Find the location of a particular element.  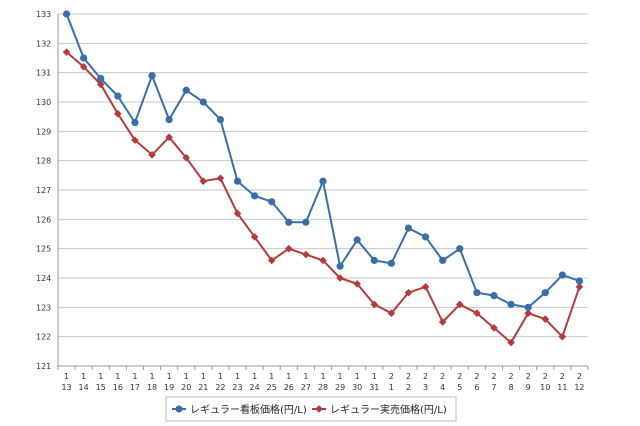

x-tick-label-top-1: 1 is located at coordinates (83, 376).